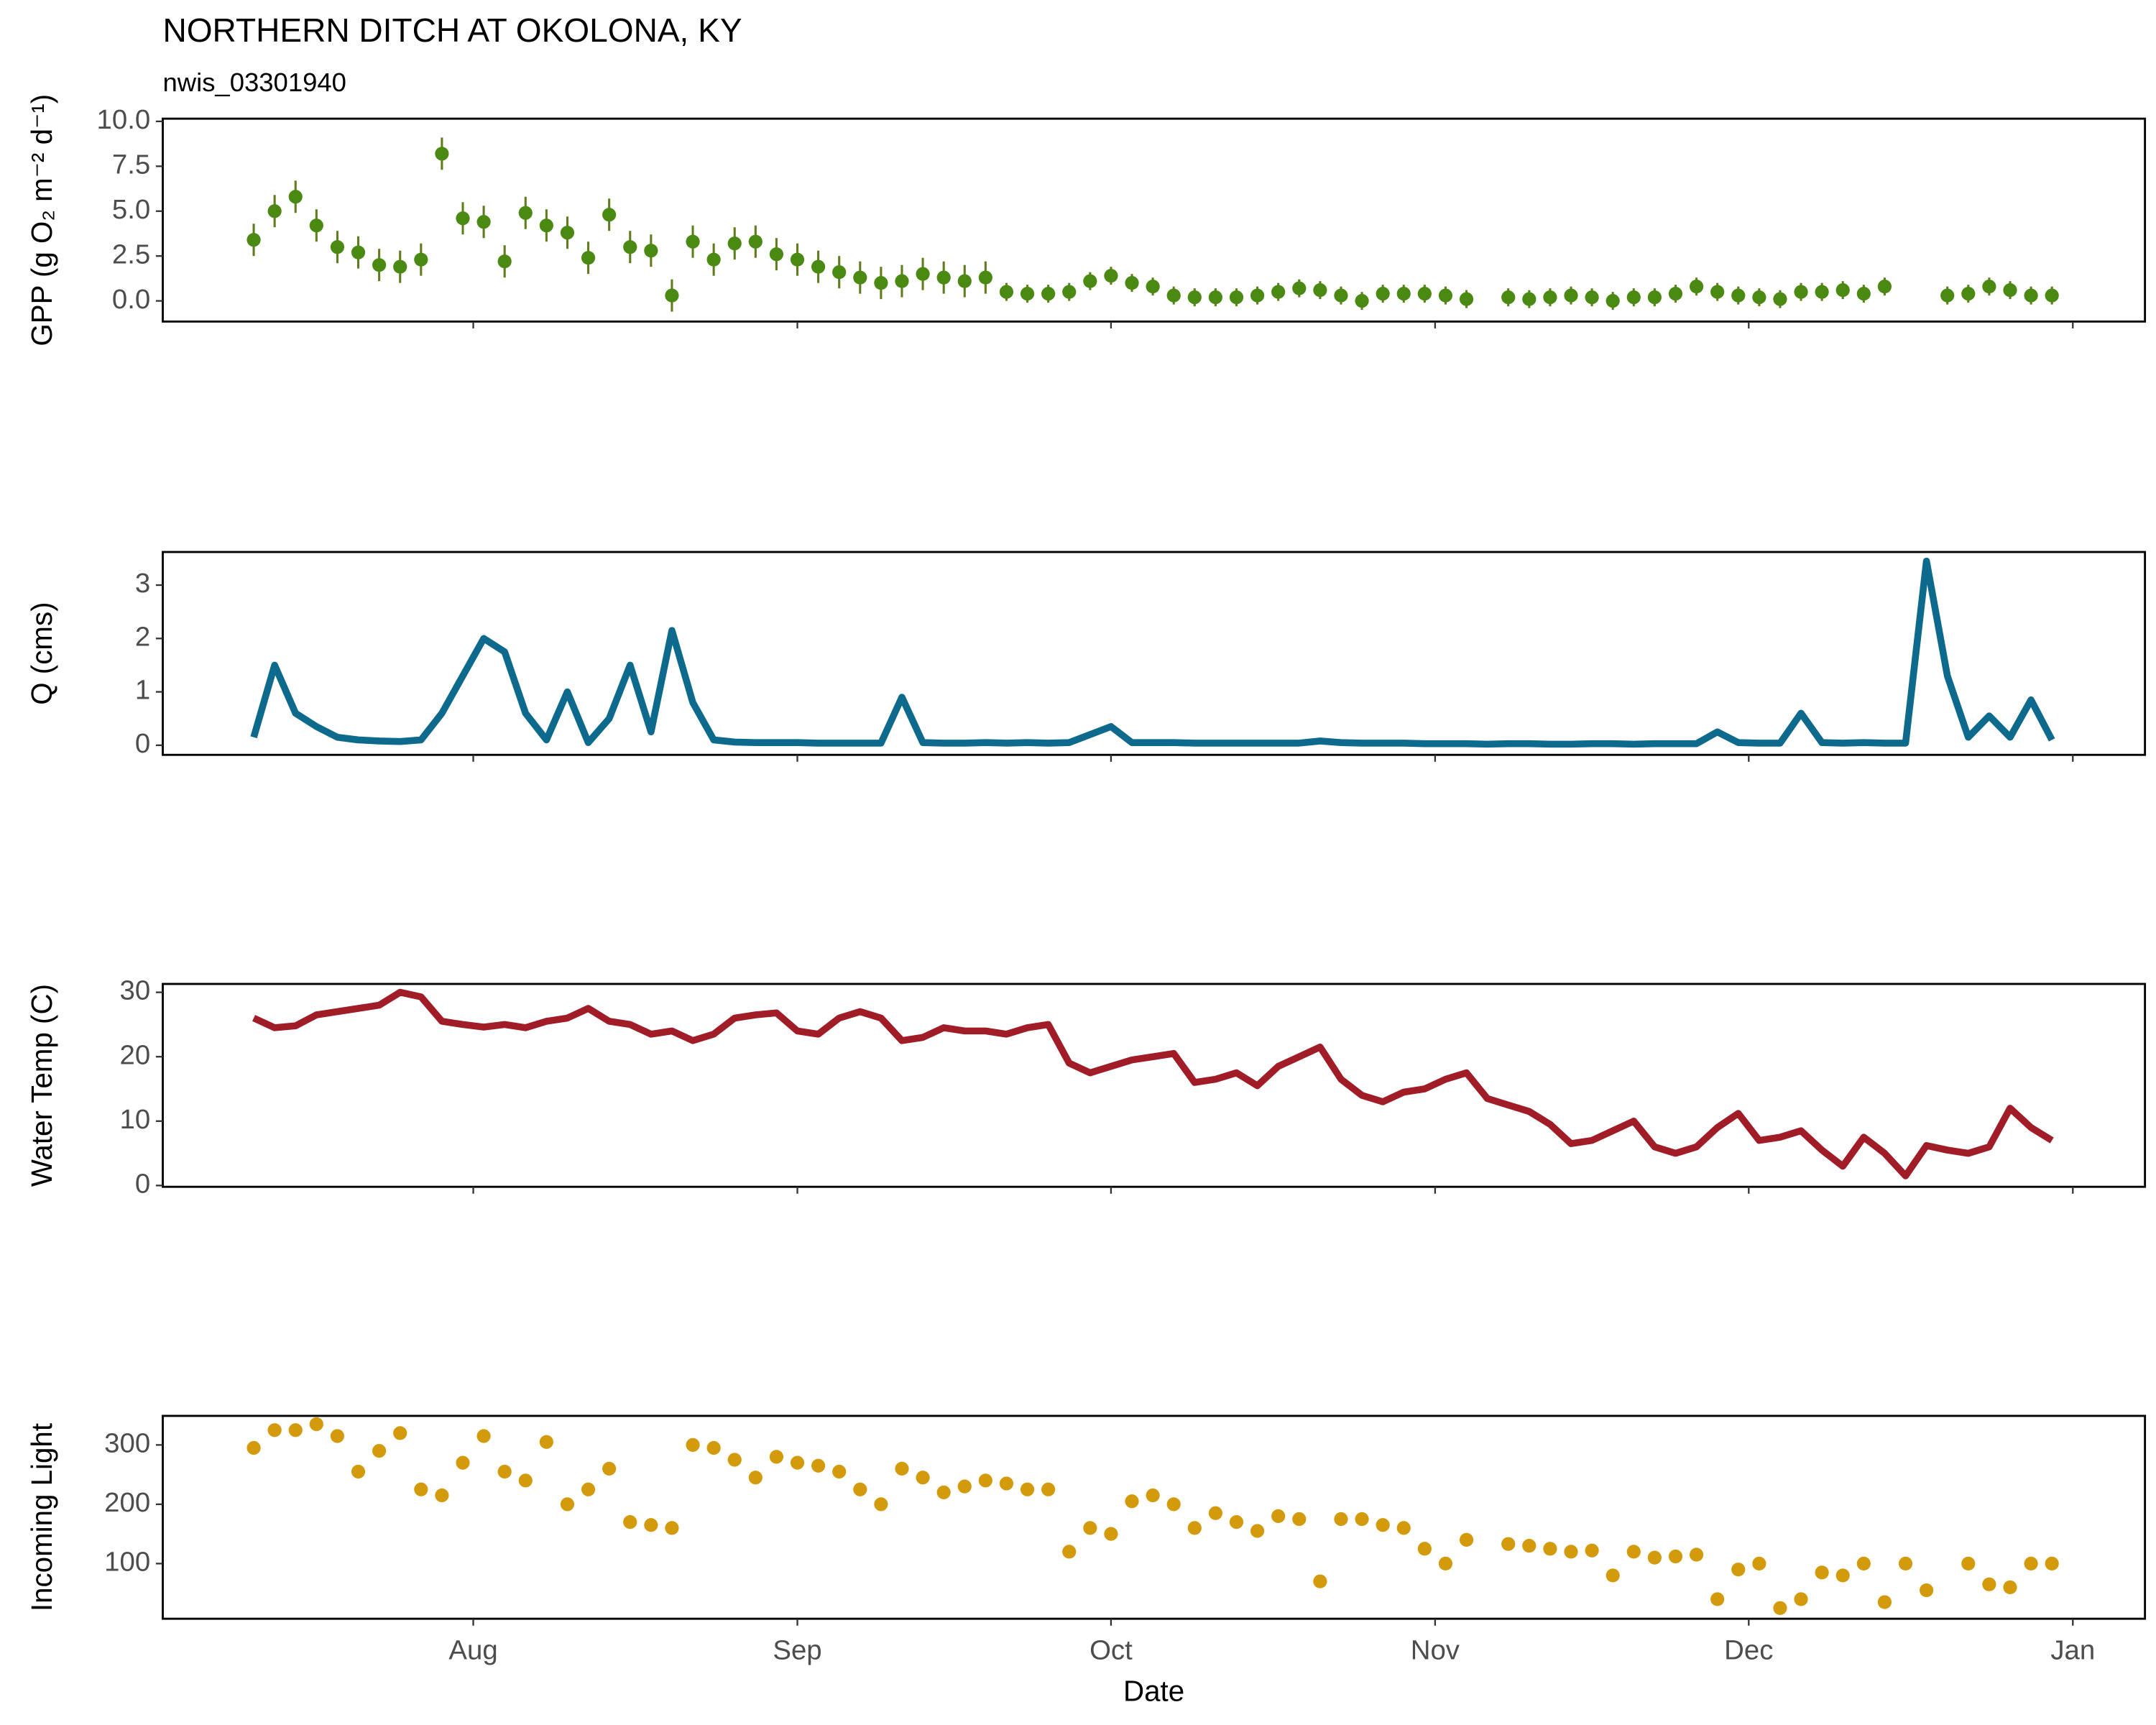 The height and width of the screenshot is (1725, 2156). I want to click on chart-title: NORTHERN DITCH AT OKOLONA, KY, so click(452, 30).